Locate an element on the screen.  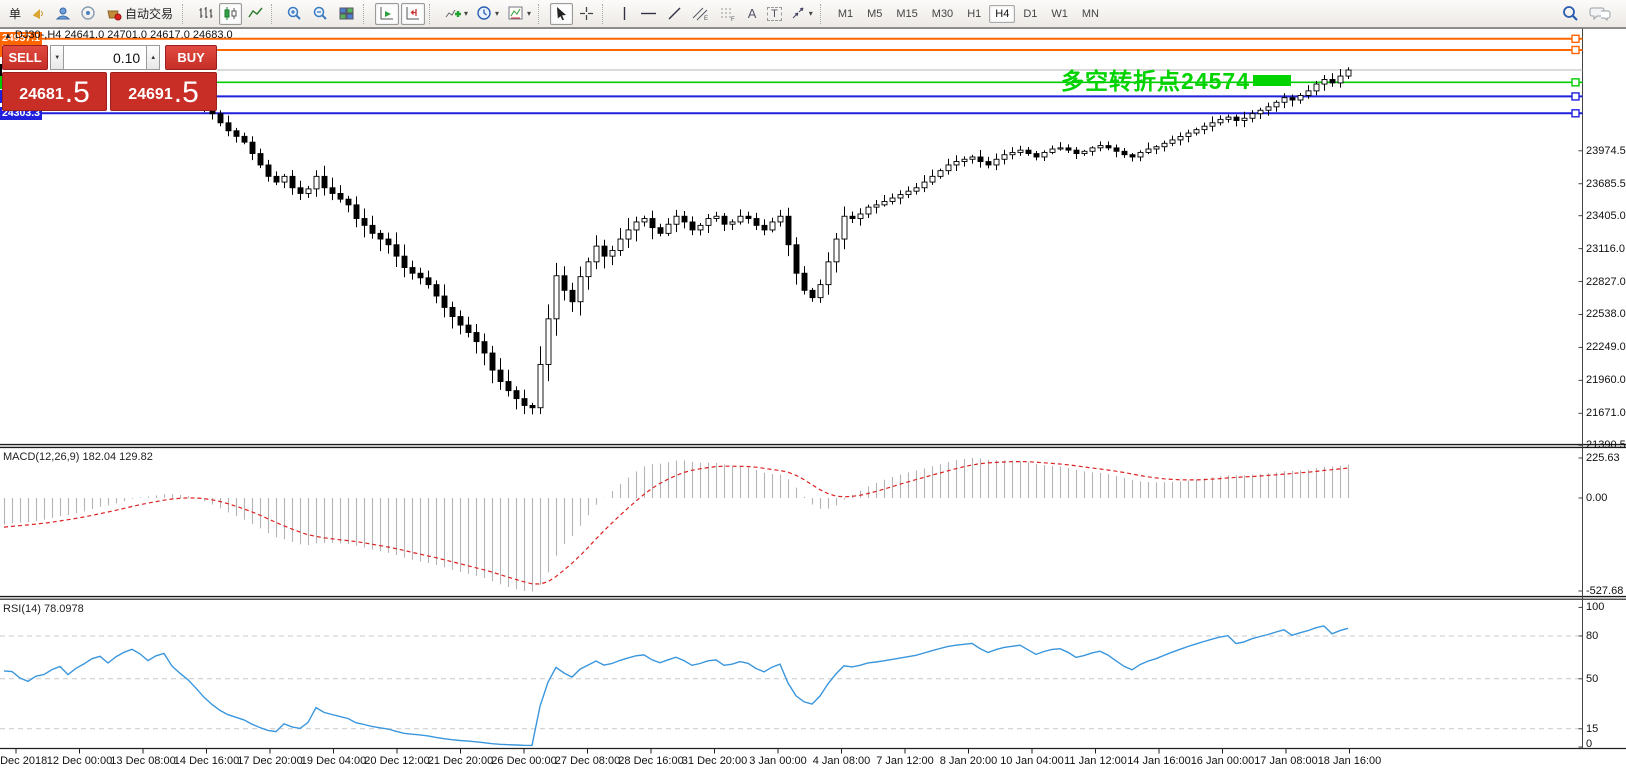
text-tool-glyph: A is located at coordinates (752, 13).